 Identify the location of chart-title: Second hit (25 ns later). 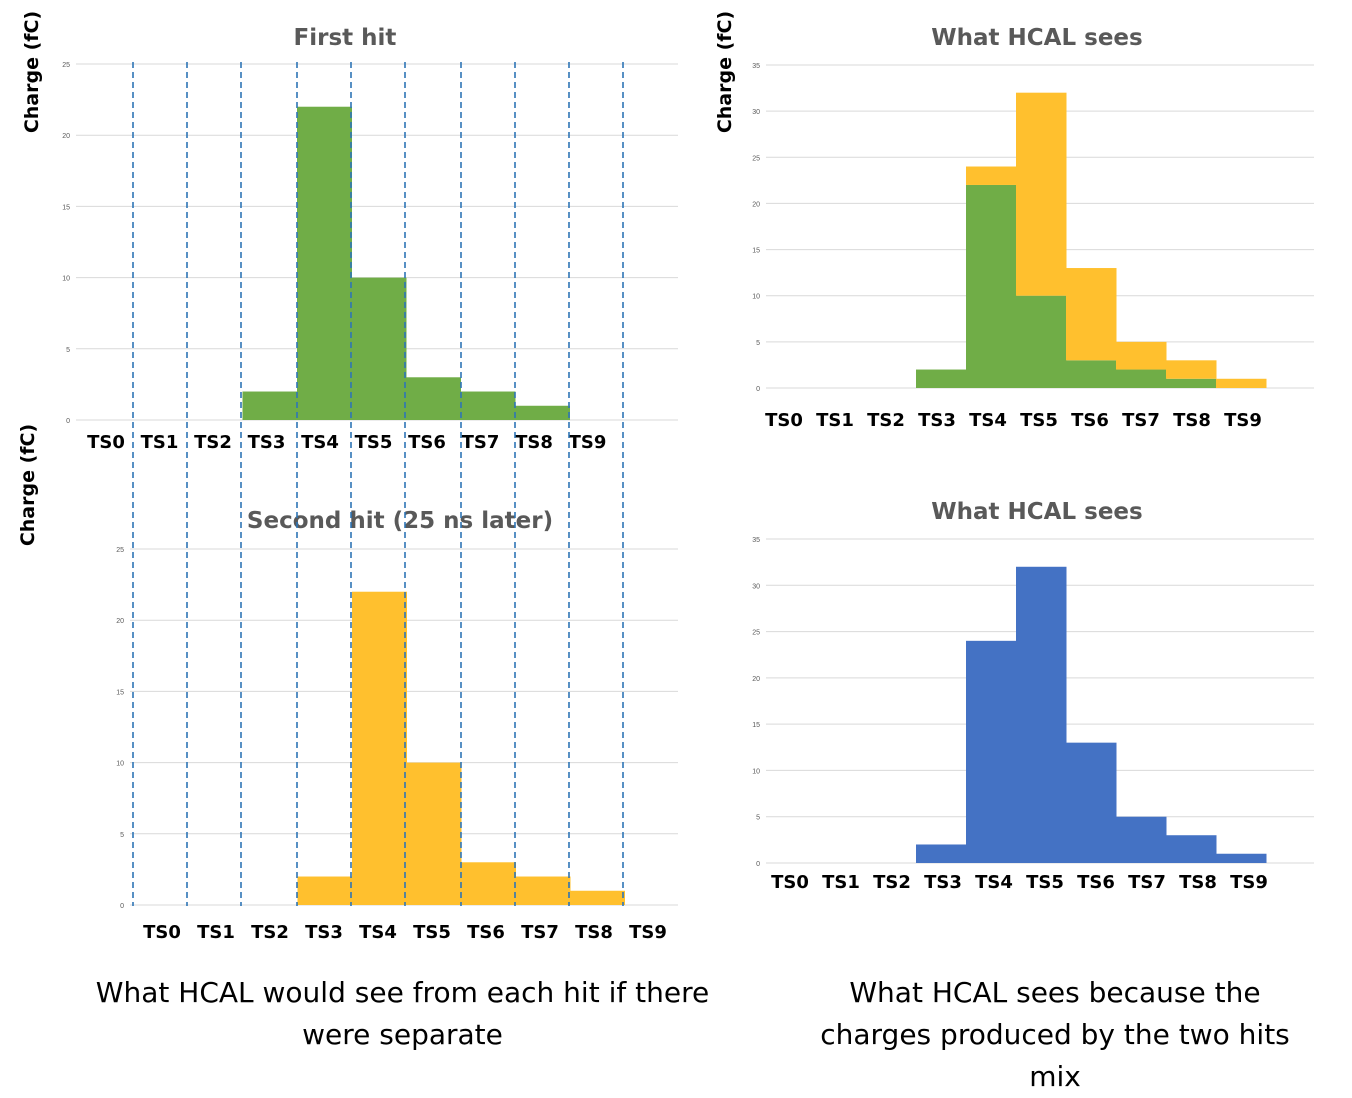
(400, 521).